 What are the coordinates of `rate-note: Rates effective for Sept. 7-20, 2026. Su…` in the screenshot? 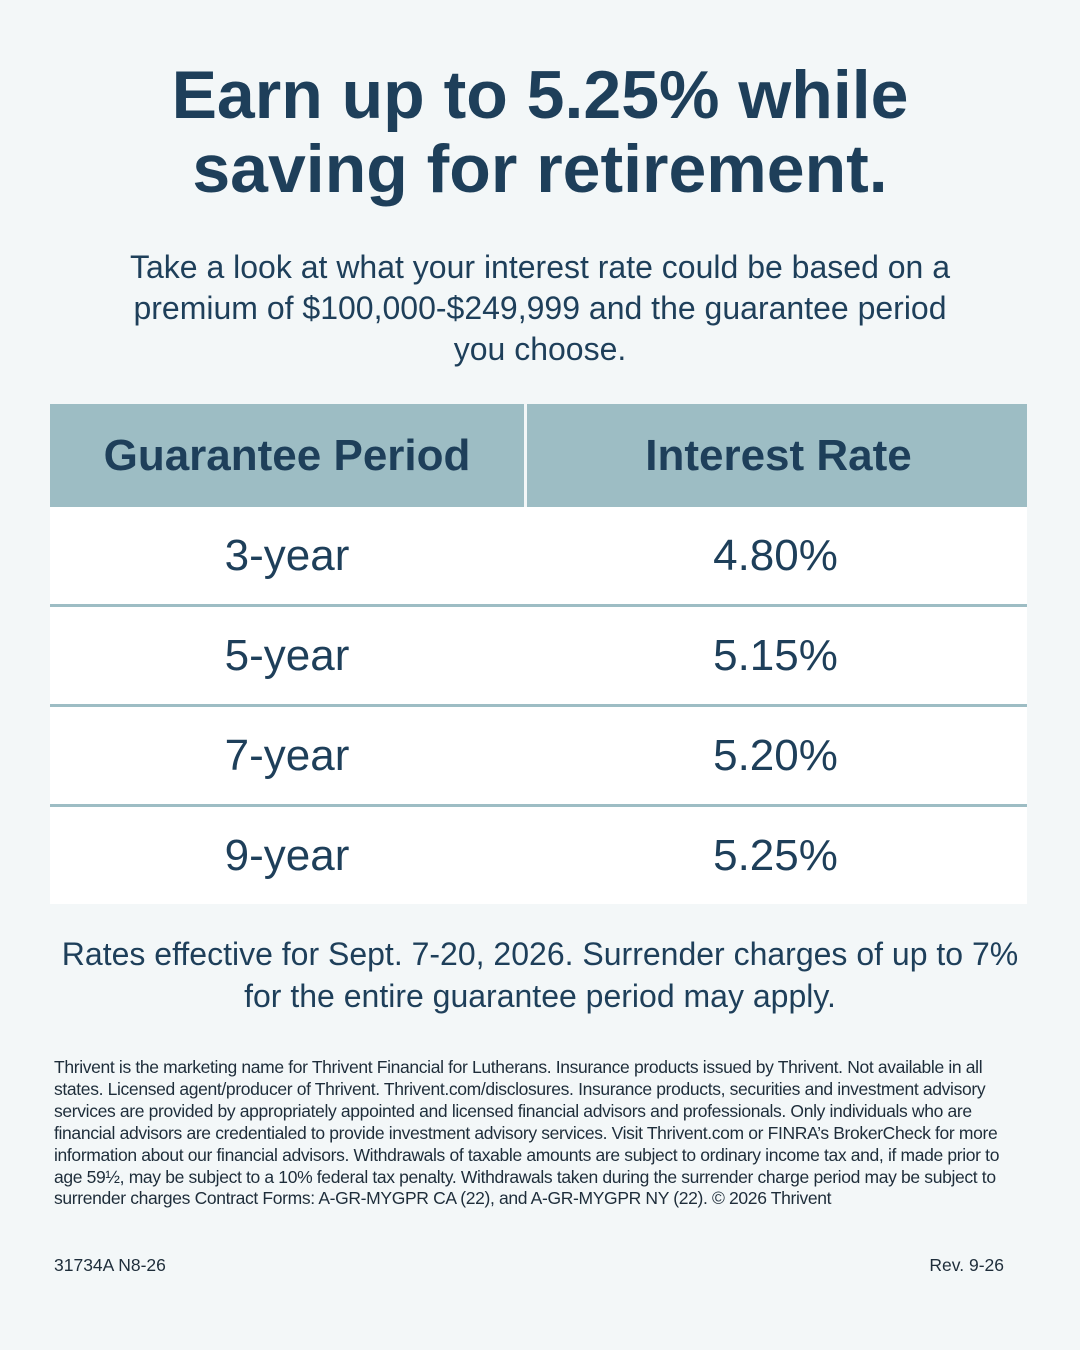 It's located at (540, 975).